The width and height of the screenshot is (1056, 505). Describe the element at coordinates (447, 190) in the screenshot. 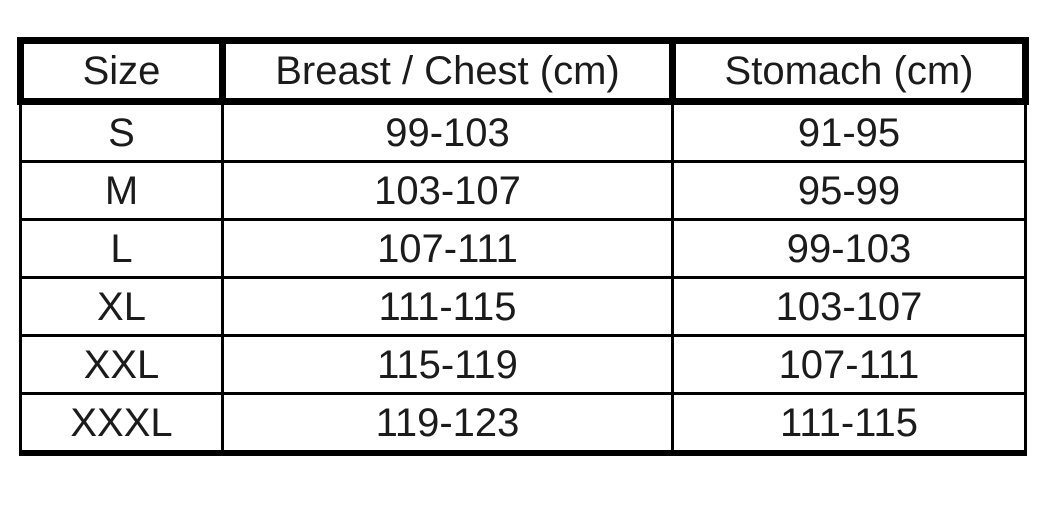

I see `breast-chest-cell: 103-107` at that location.